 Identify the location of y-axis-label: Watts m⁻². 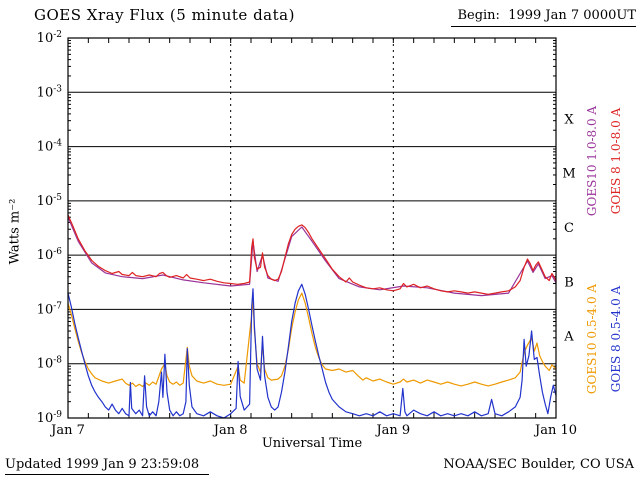
(15, 231).